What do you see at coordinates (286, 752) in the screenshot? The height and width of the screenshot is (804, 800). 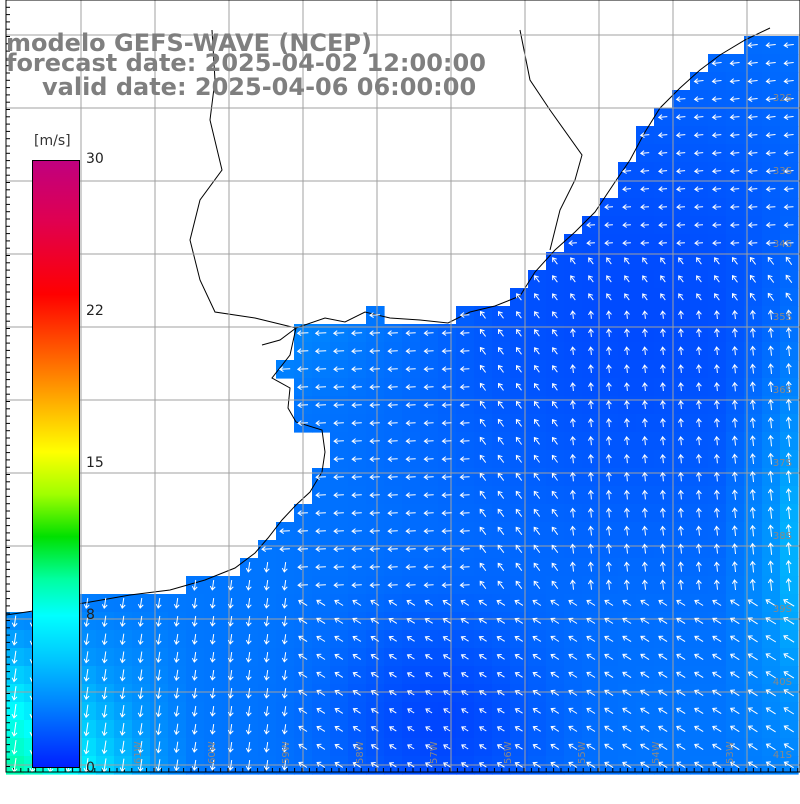 I see `longitude-label: 59W` at bounding box center [286, 752].